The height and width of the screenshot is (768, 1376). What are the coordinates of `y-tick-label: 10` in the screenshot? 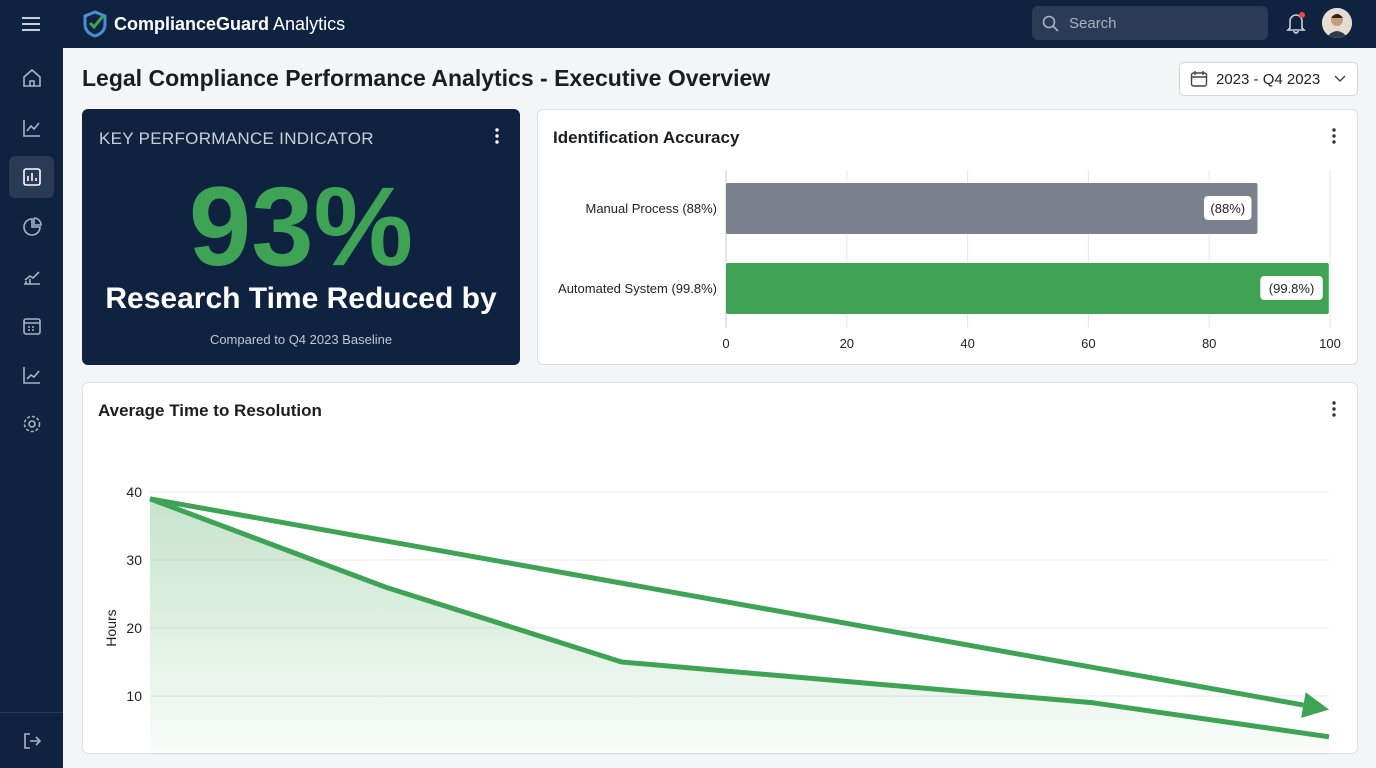 It's located at (134, 696).